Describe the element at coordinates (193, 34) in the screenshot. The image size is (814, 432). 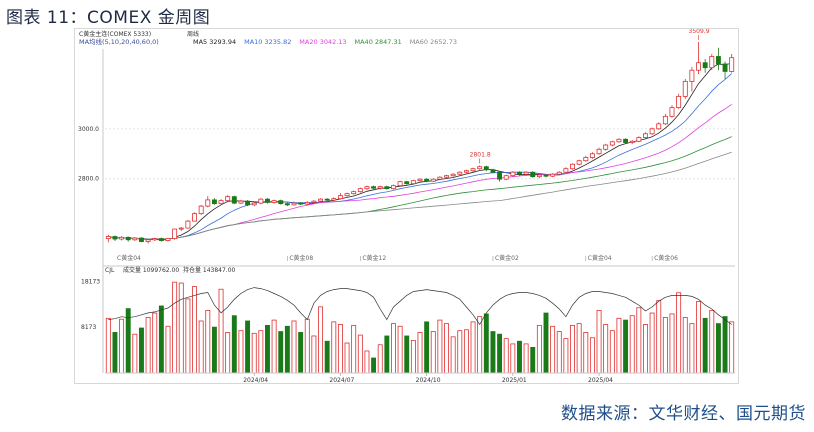
I see `period-label: 周线` at that location.